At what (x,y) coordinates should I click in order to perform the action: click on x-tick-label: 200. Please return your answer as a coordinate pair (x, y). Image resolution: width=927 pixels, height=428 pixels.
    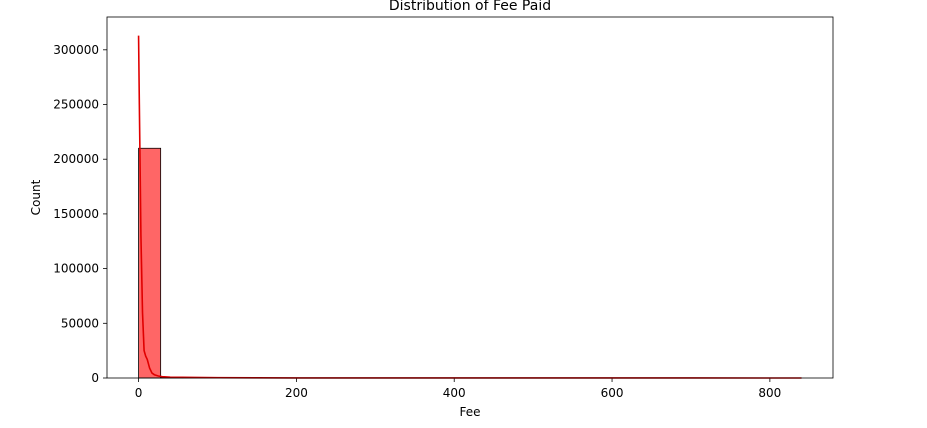
    Looking at the image, I should click on (296, 393).